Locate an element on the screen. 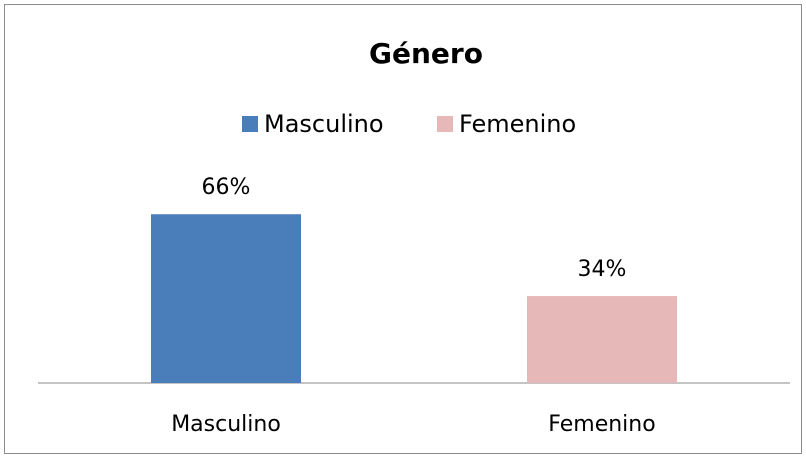 Image resolution: width=806 pixels, height=458 pixels. x-tick-label: Masculino is located at coordinates (226, 424).